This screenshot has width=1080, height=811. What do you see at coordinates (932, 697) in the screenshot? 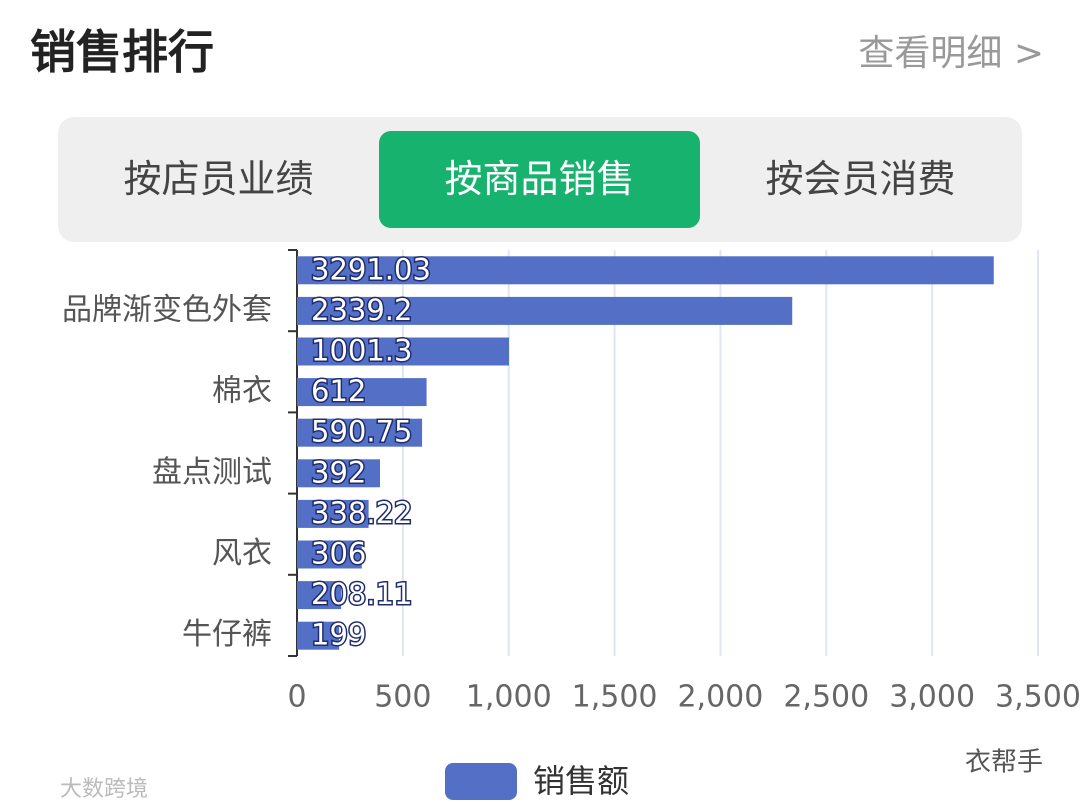
I see `x-tick-label: 3,000` at bounding box center [932, 697].